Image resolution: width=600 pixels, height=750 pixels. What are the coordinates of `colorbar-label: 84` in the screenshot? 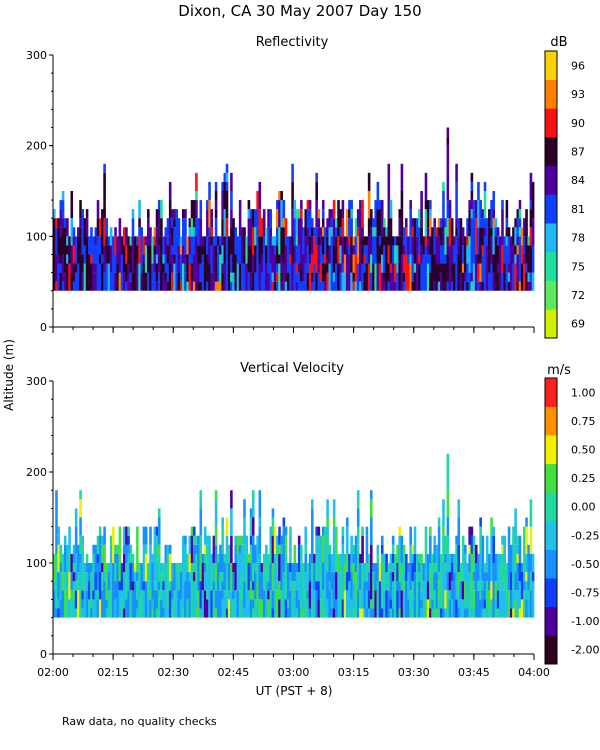 It's located at (578, 180).